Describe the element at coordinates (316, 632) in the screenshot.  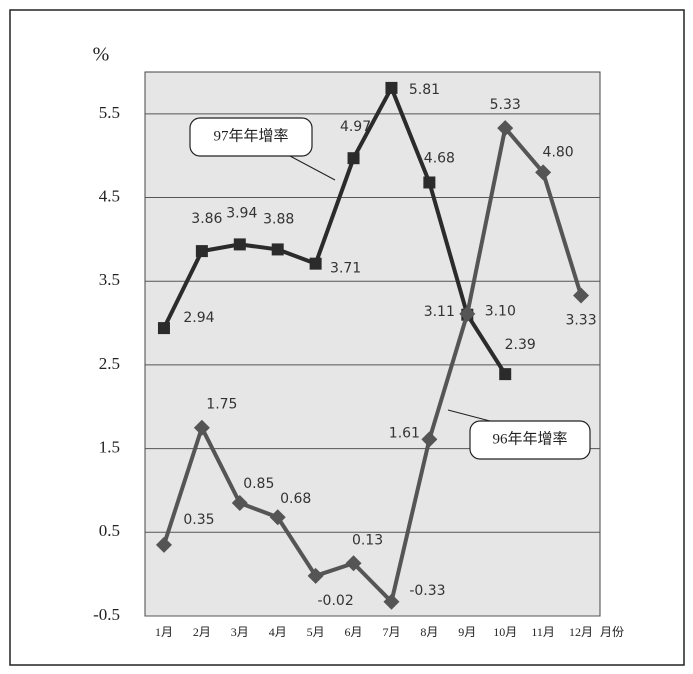
I see `x-tick-label: 5月` at that location.